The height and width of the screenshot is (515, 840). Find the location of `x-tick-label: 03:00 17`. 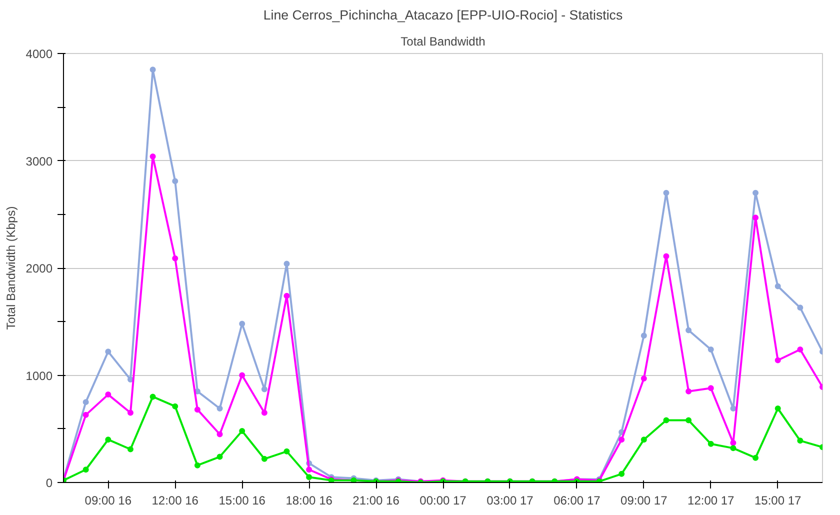

x-tick-label: 03:00 17 is located at coordinates (510, 501).